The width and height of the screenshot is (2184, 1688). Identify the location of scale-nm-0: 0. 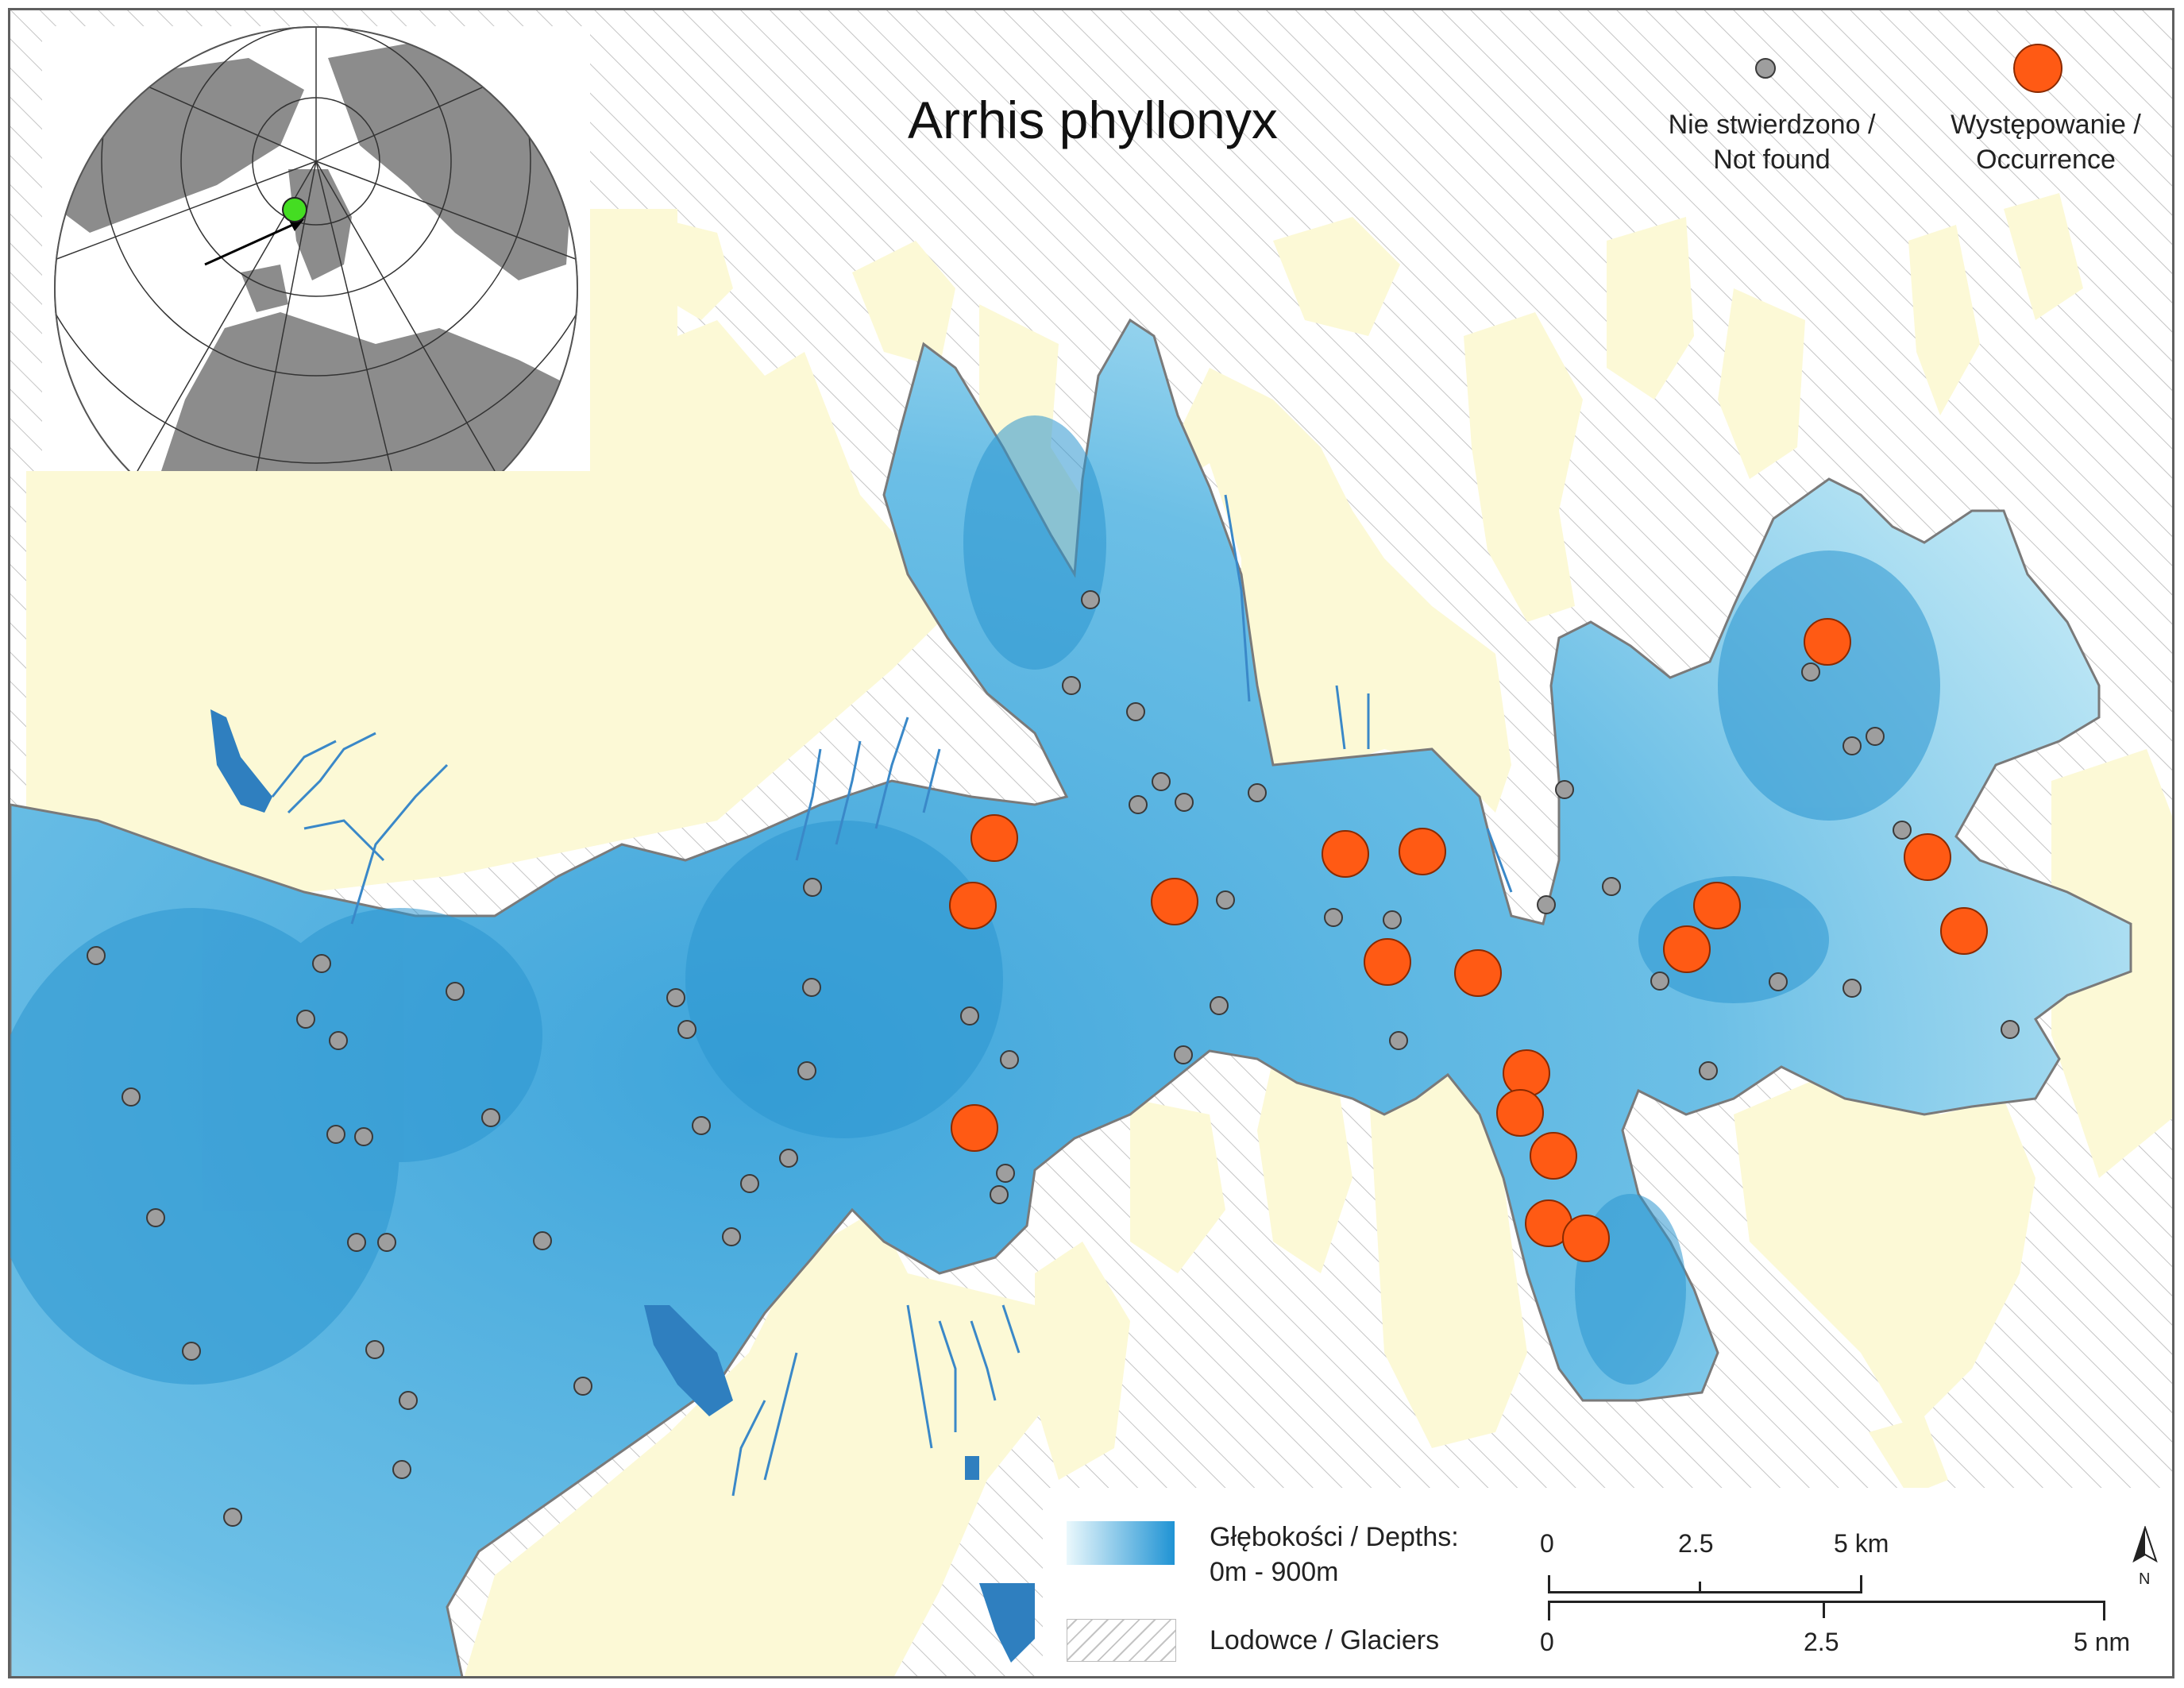
(1547, 1642).